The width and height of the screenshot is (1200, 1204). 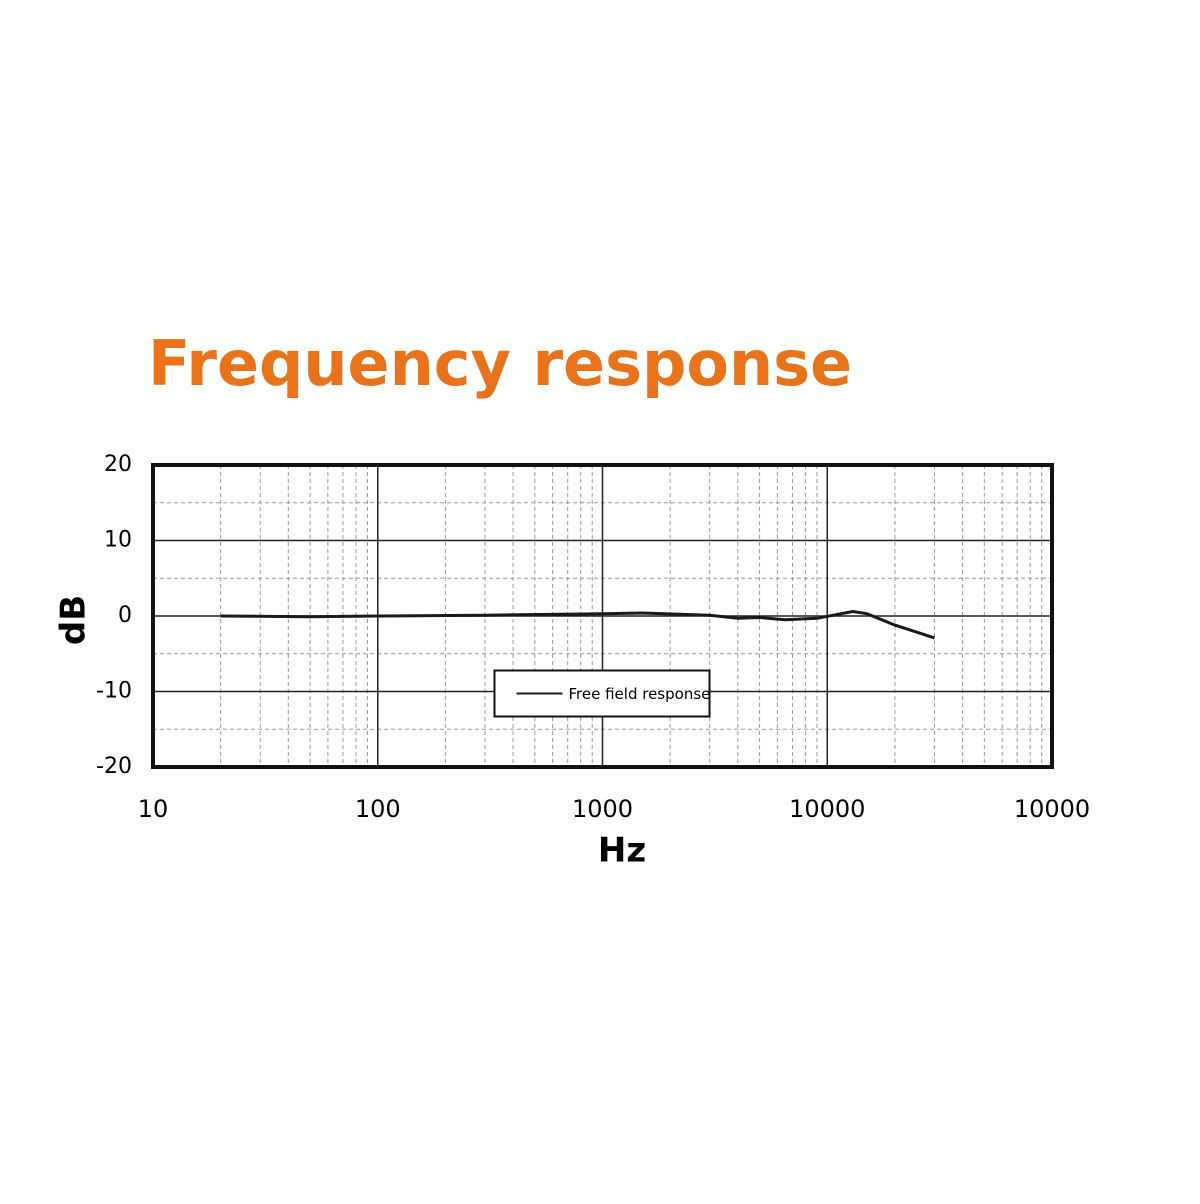 What do you see at coordinates (118, 540) in the screenshot?
I see `y-tick-label: 10` at bounding box center [118, 540].